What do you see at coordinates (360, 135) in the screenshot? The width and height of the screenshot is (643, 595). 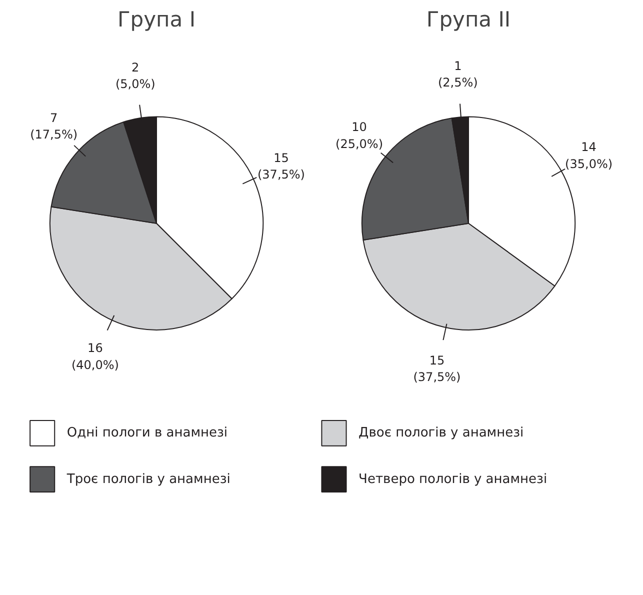 I see `data-label: 10 (25,0%)` at bounding box center [360, 135].